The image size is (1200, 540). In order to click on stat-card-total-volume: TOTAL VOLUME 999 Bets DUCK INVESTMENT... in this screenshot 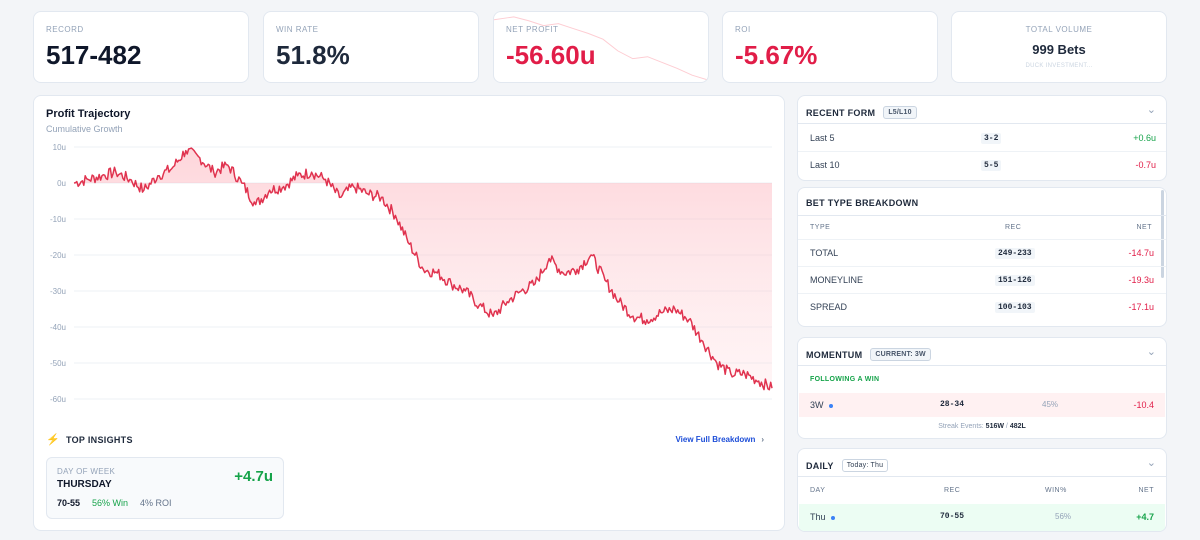, I will do `click(1059, 47)`.